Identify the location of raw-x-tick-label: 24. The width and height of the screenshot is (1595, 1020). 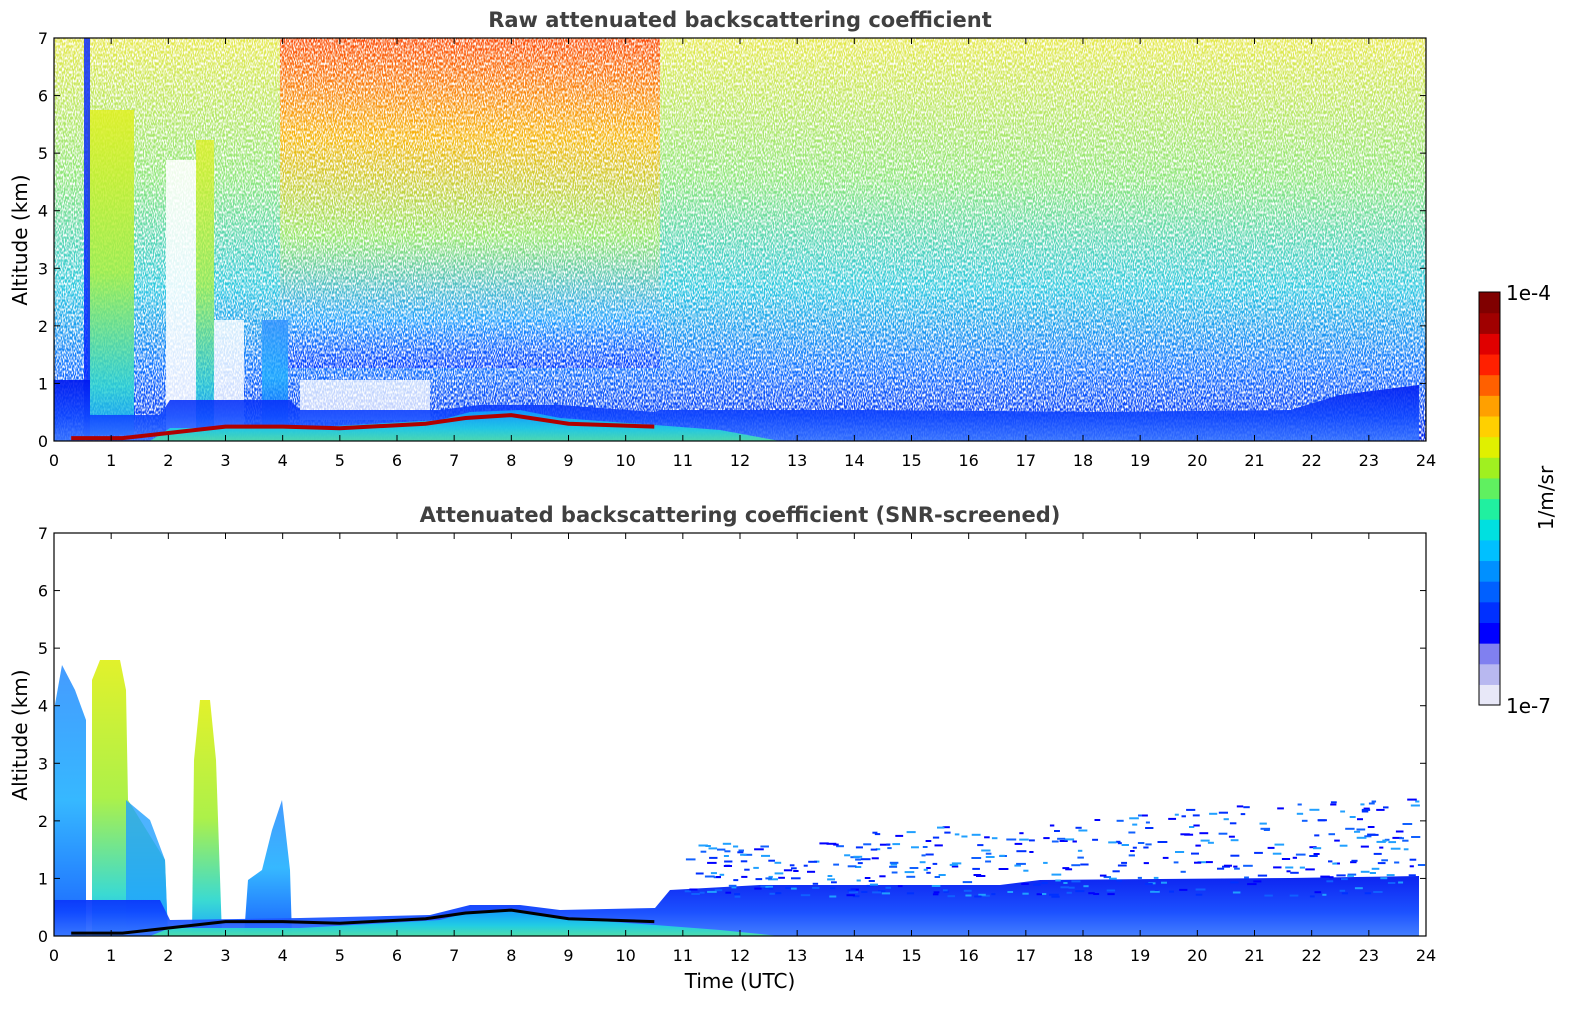
(1426, 460).